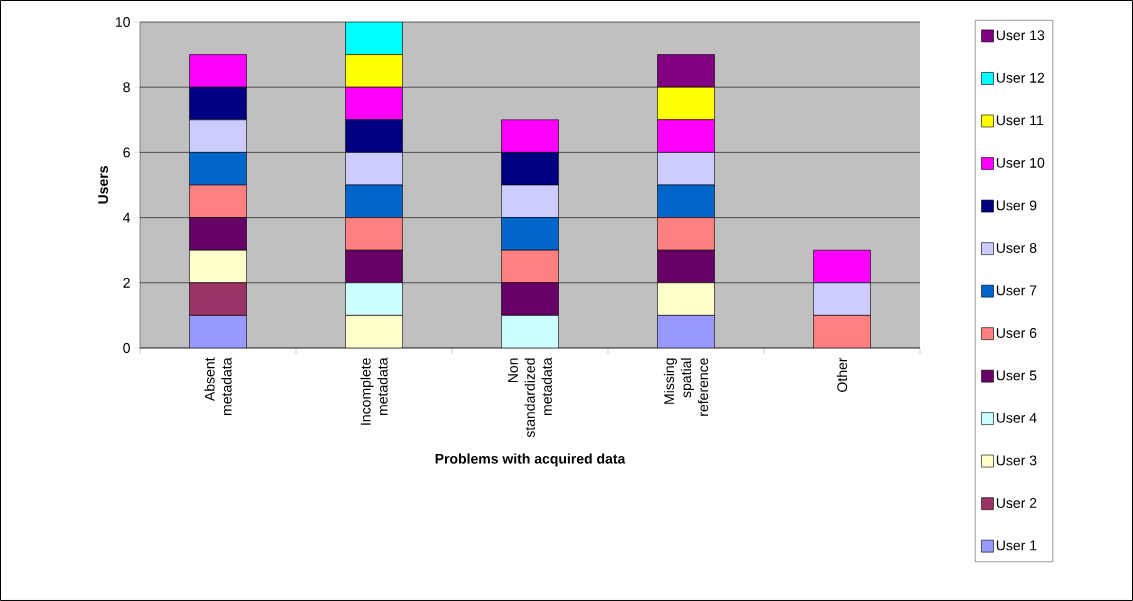 Image resolution: width=1133 pixels, height=601 pixels. Describe the element at coordinates (686, 387) in the screenshot. I see `x-tick-label: Missing spatial reference` at that location.